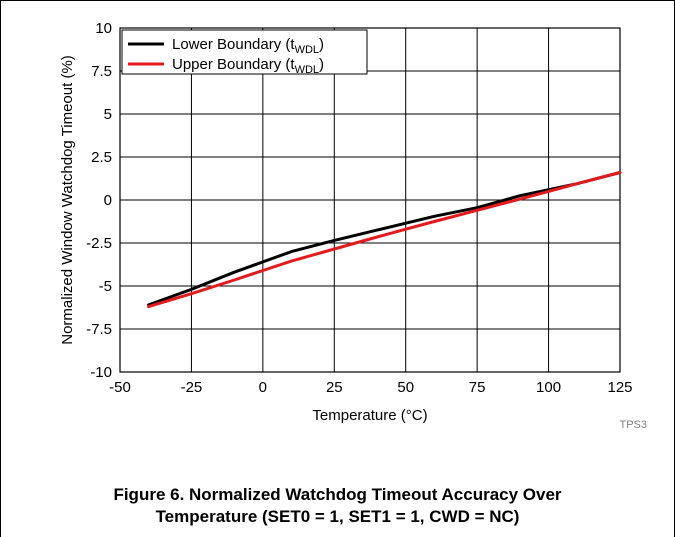 This screenshot has height=537, width=675. What do you see at coordinates (108, 200) in the screenshot?
I see `y-tick-label: 0` at bounding box center [108, 200].